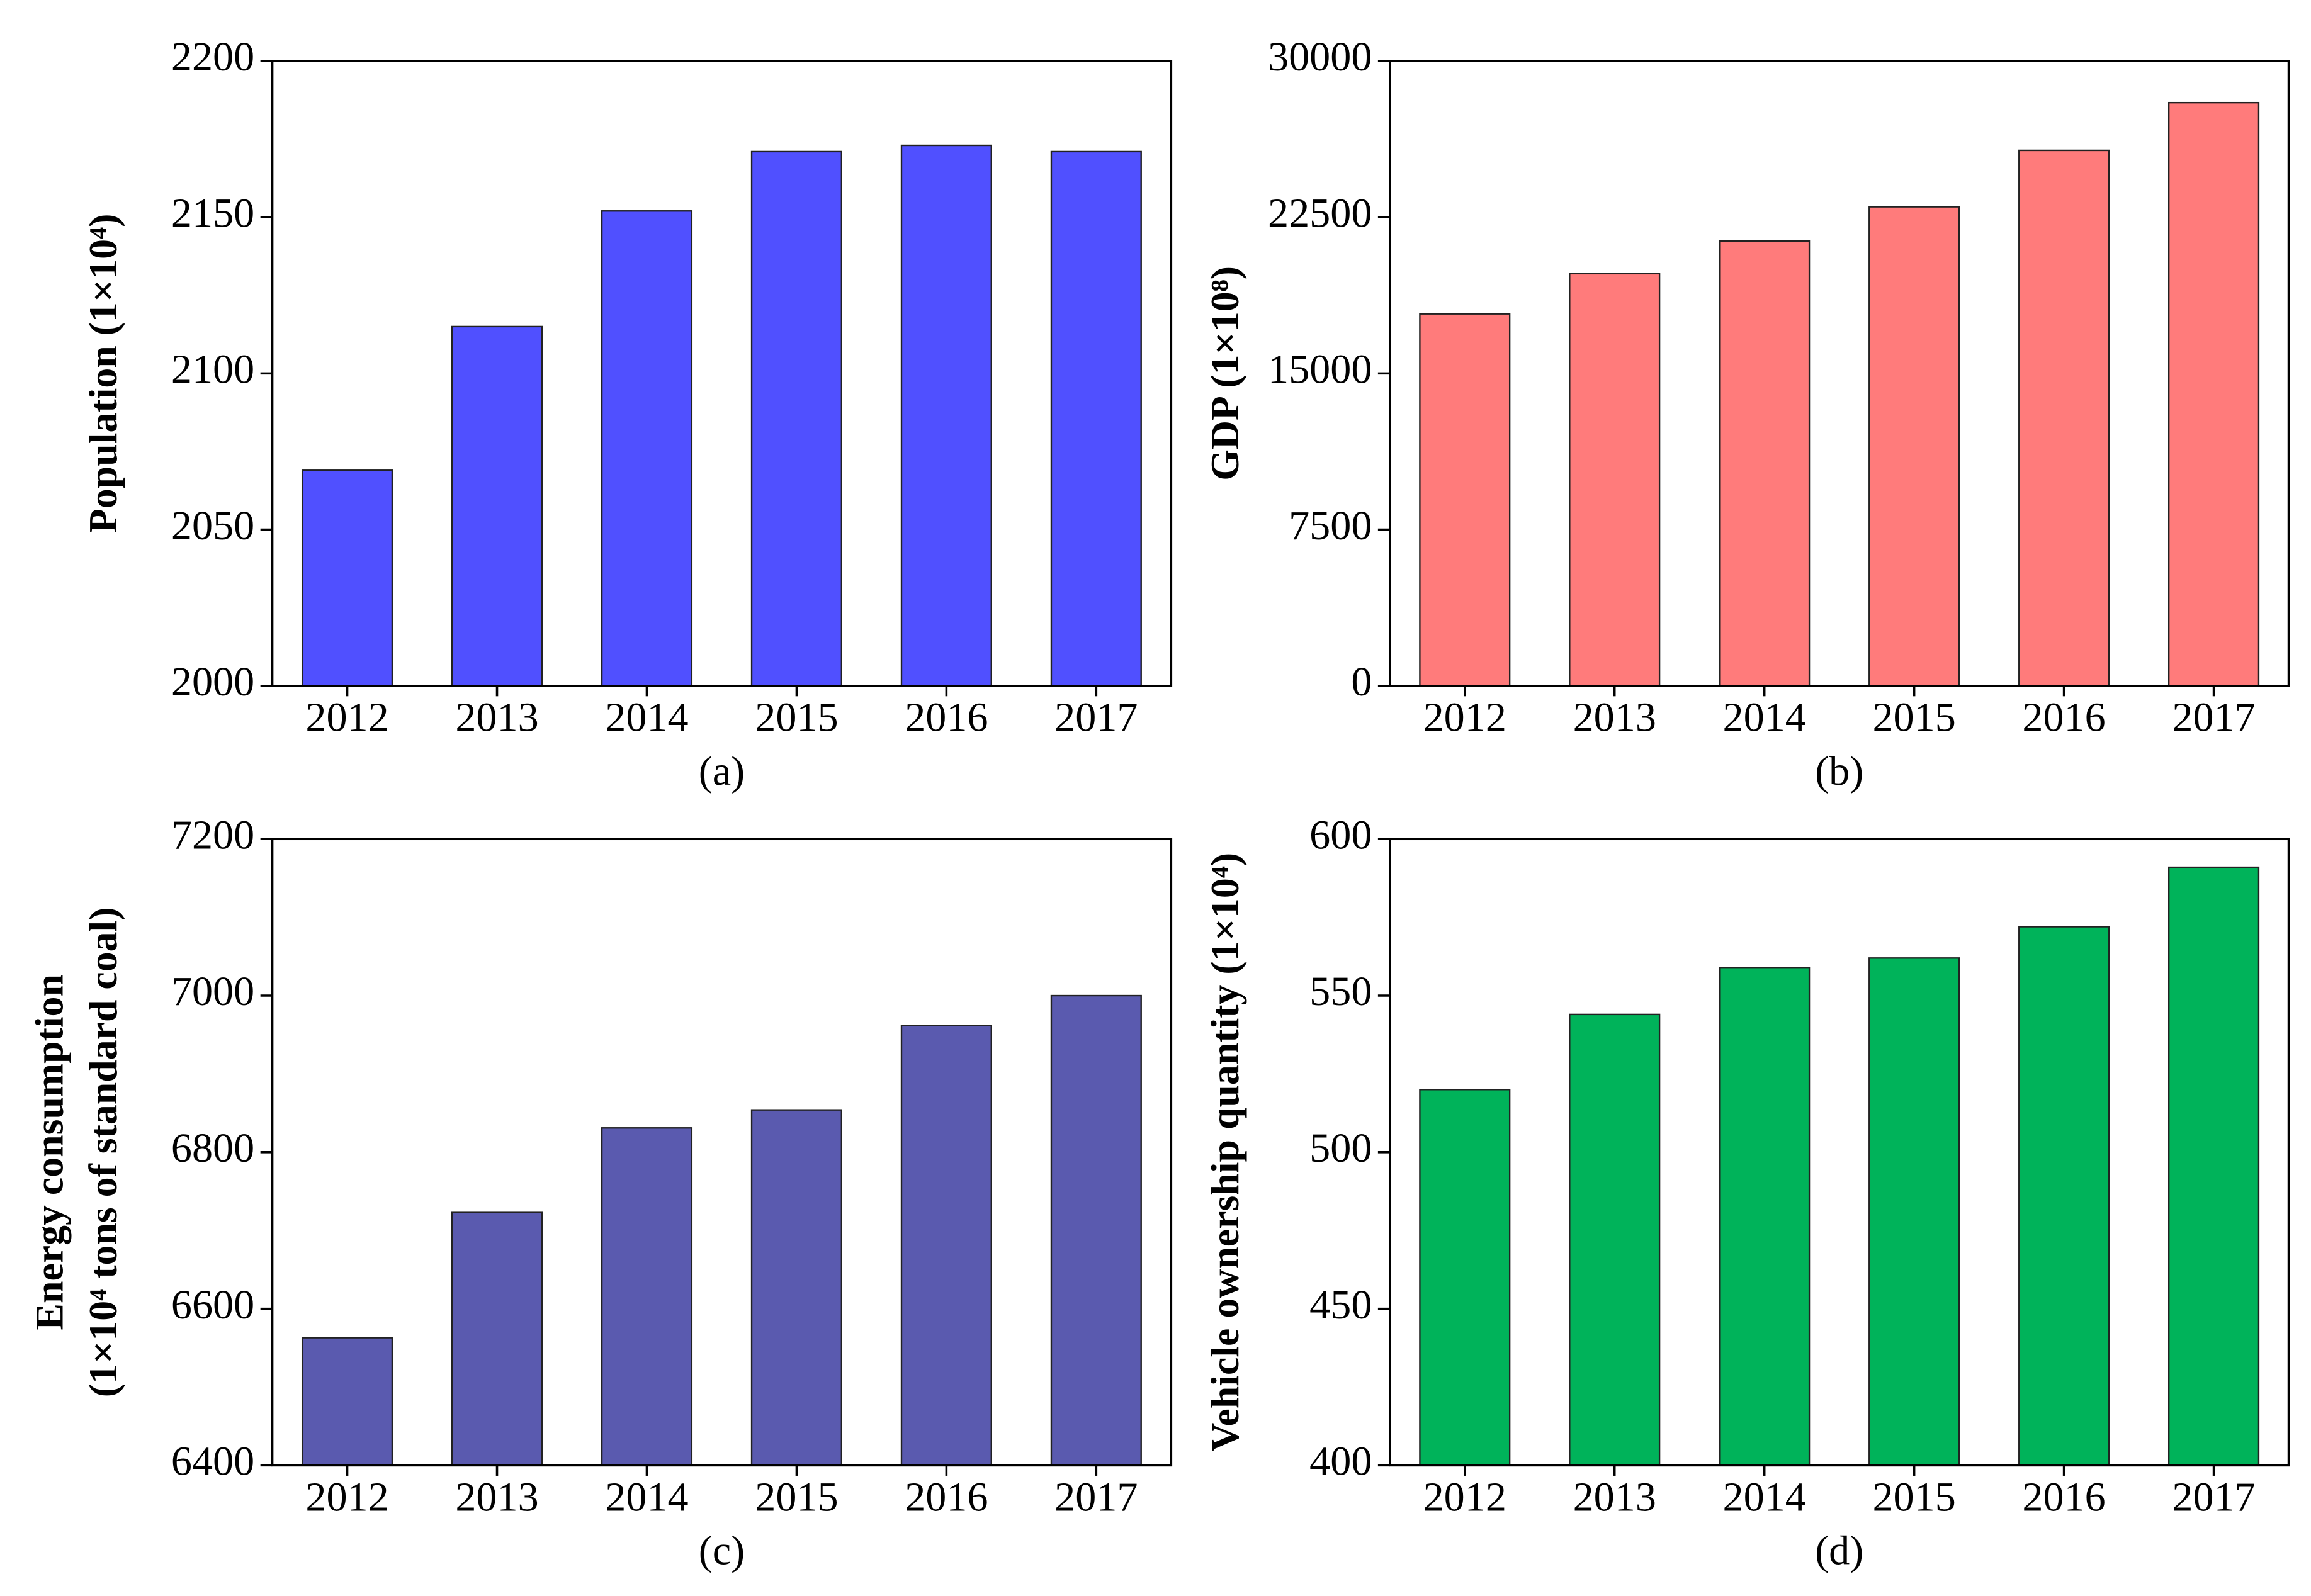 This screenshot has width=2311, height=1596. I want to click on y-tick-label: 2050, so click(212, 526).